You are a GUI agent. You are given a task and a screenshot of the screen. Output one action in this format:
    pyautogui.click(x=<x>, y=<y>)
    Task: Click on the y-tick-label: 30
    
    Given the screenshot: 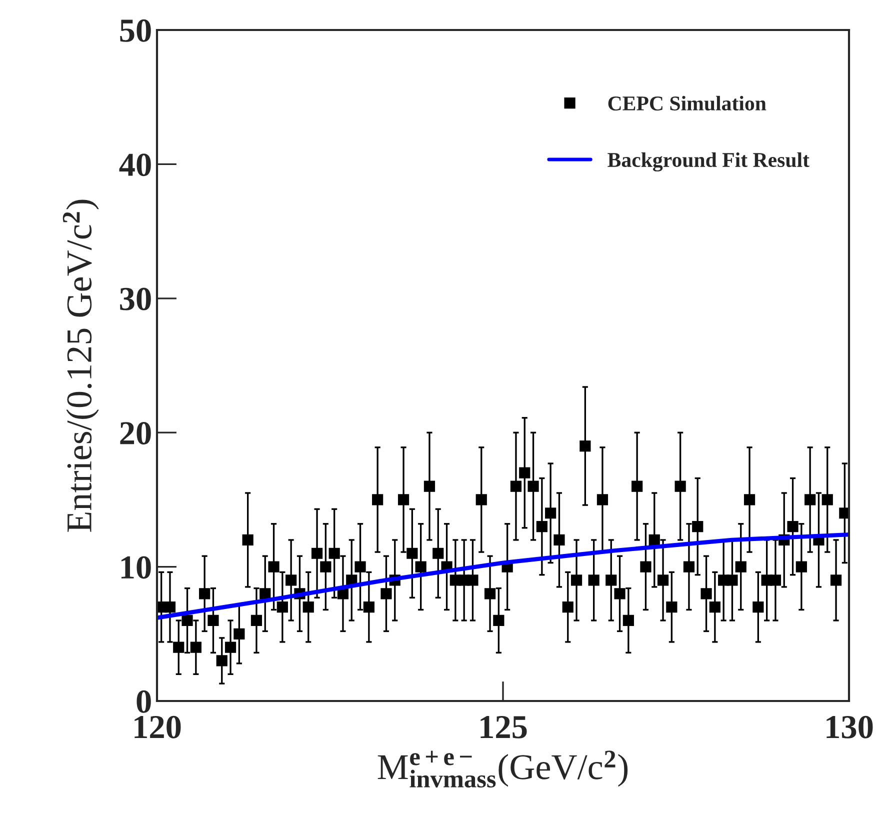 What is the action you would take?
    pyautogui.click(x=135, y=299)
    